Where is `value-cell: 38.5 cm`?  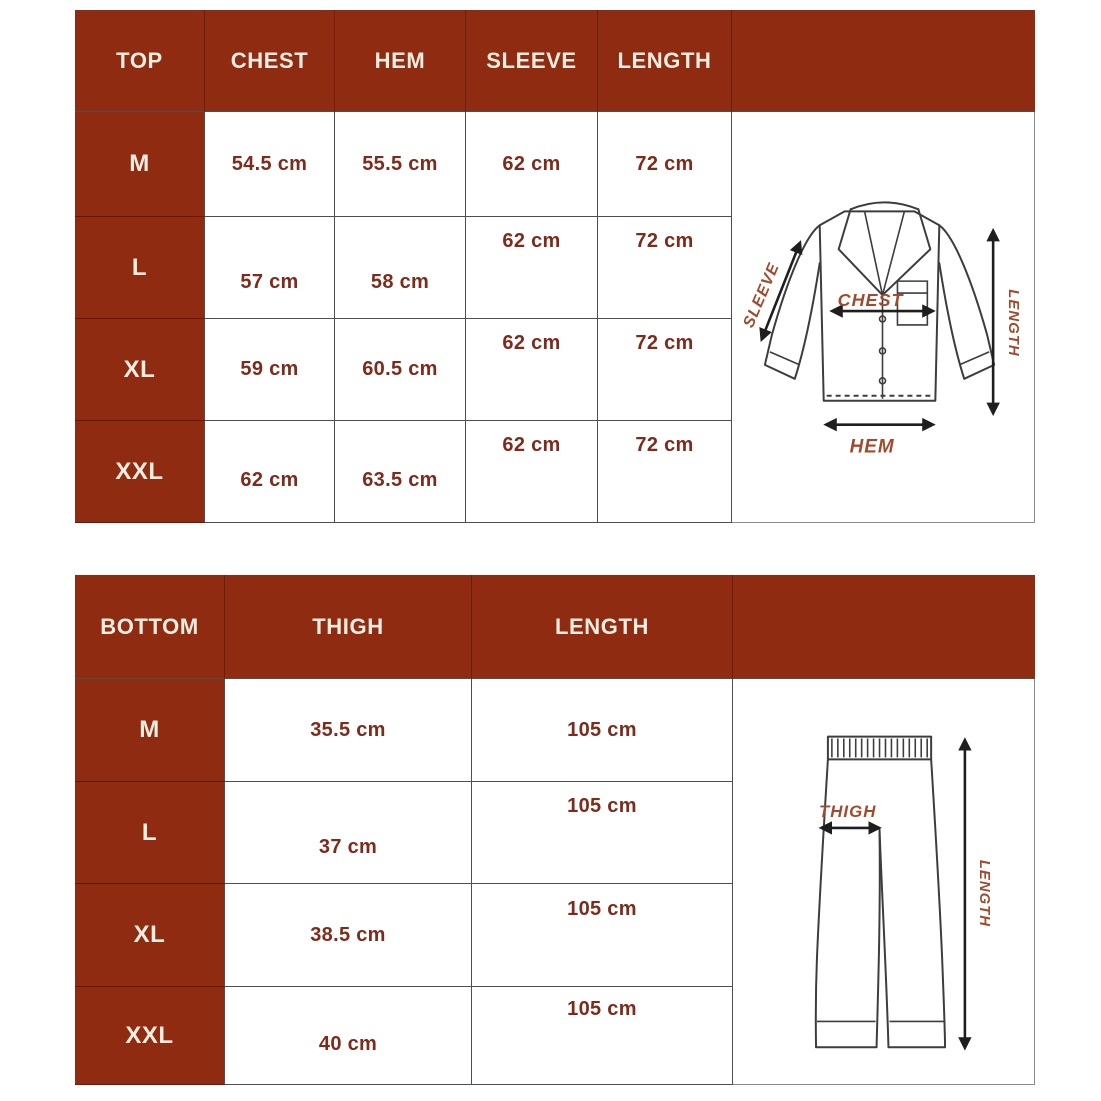
value-cell: 38.5 cm is located at coordinates (348, 935).